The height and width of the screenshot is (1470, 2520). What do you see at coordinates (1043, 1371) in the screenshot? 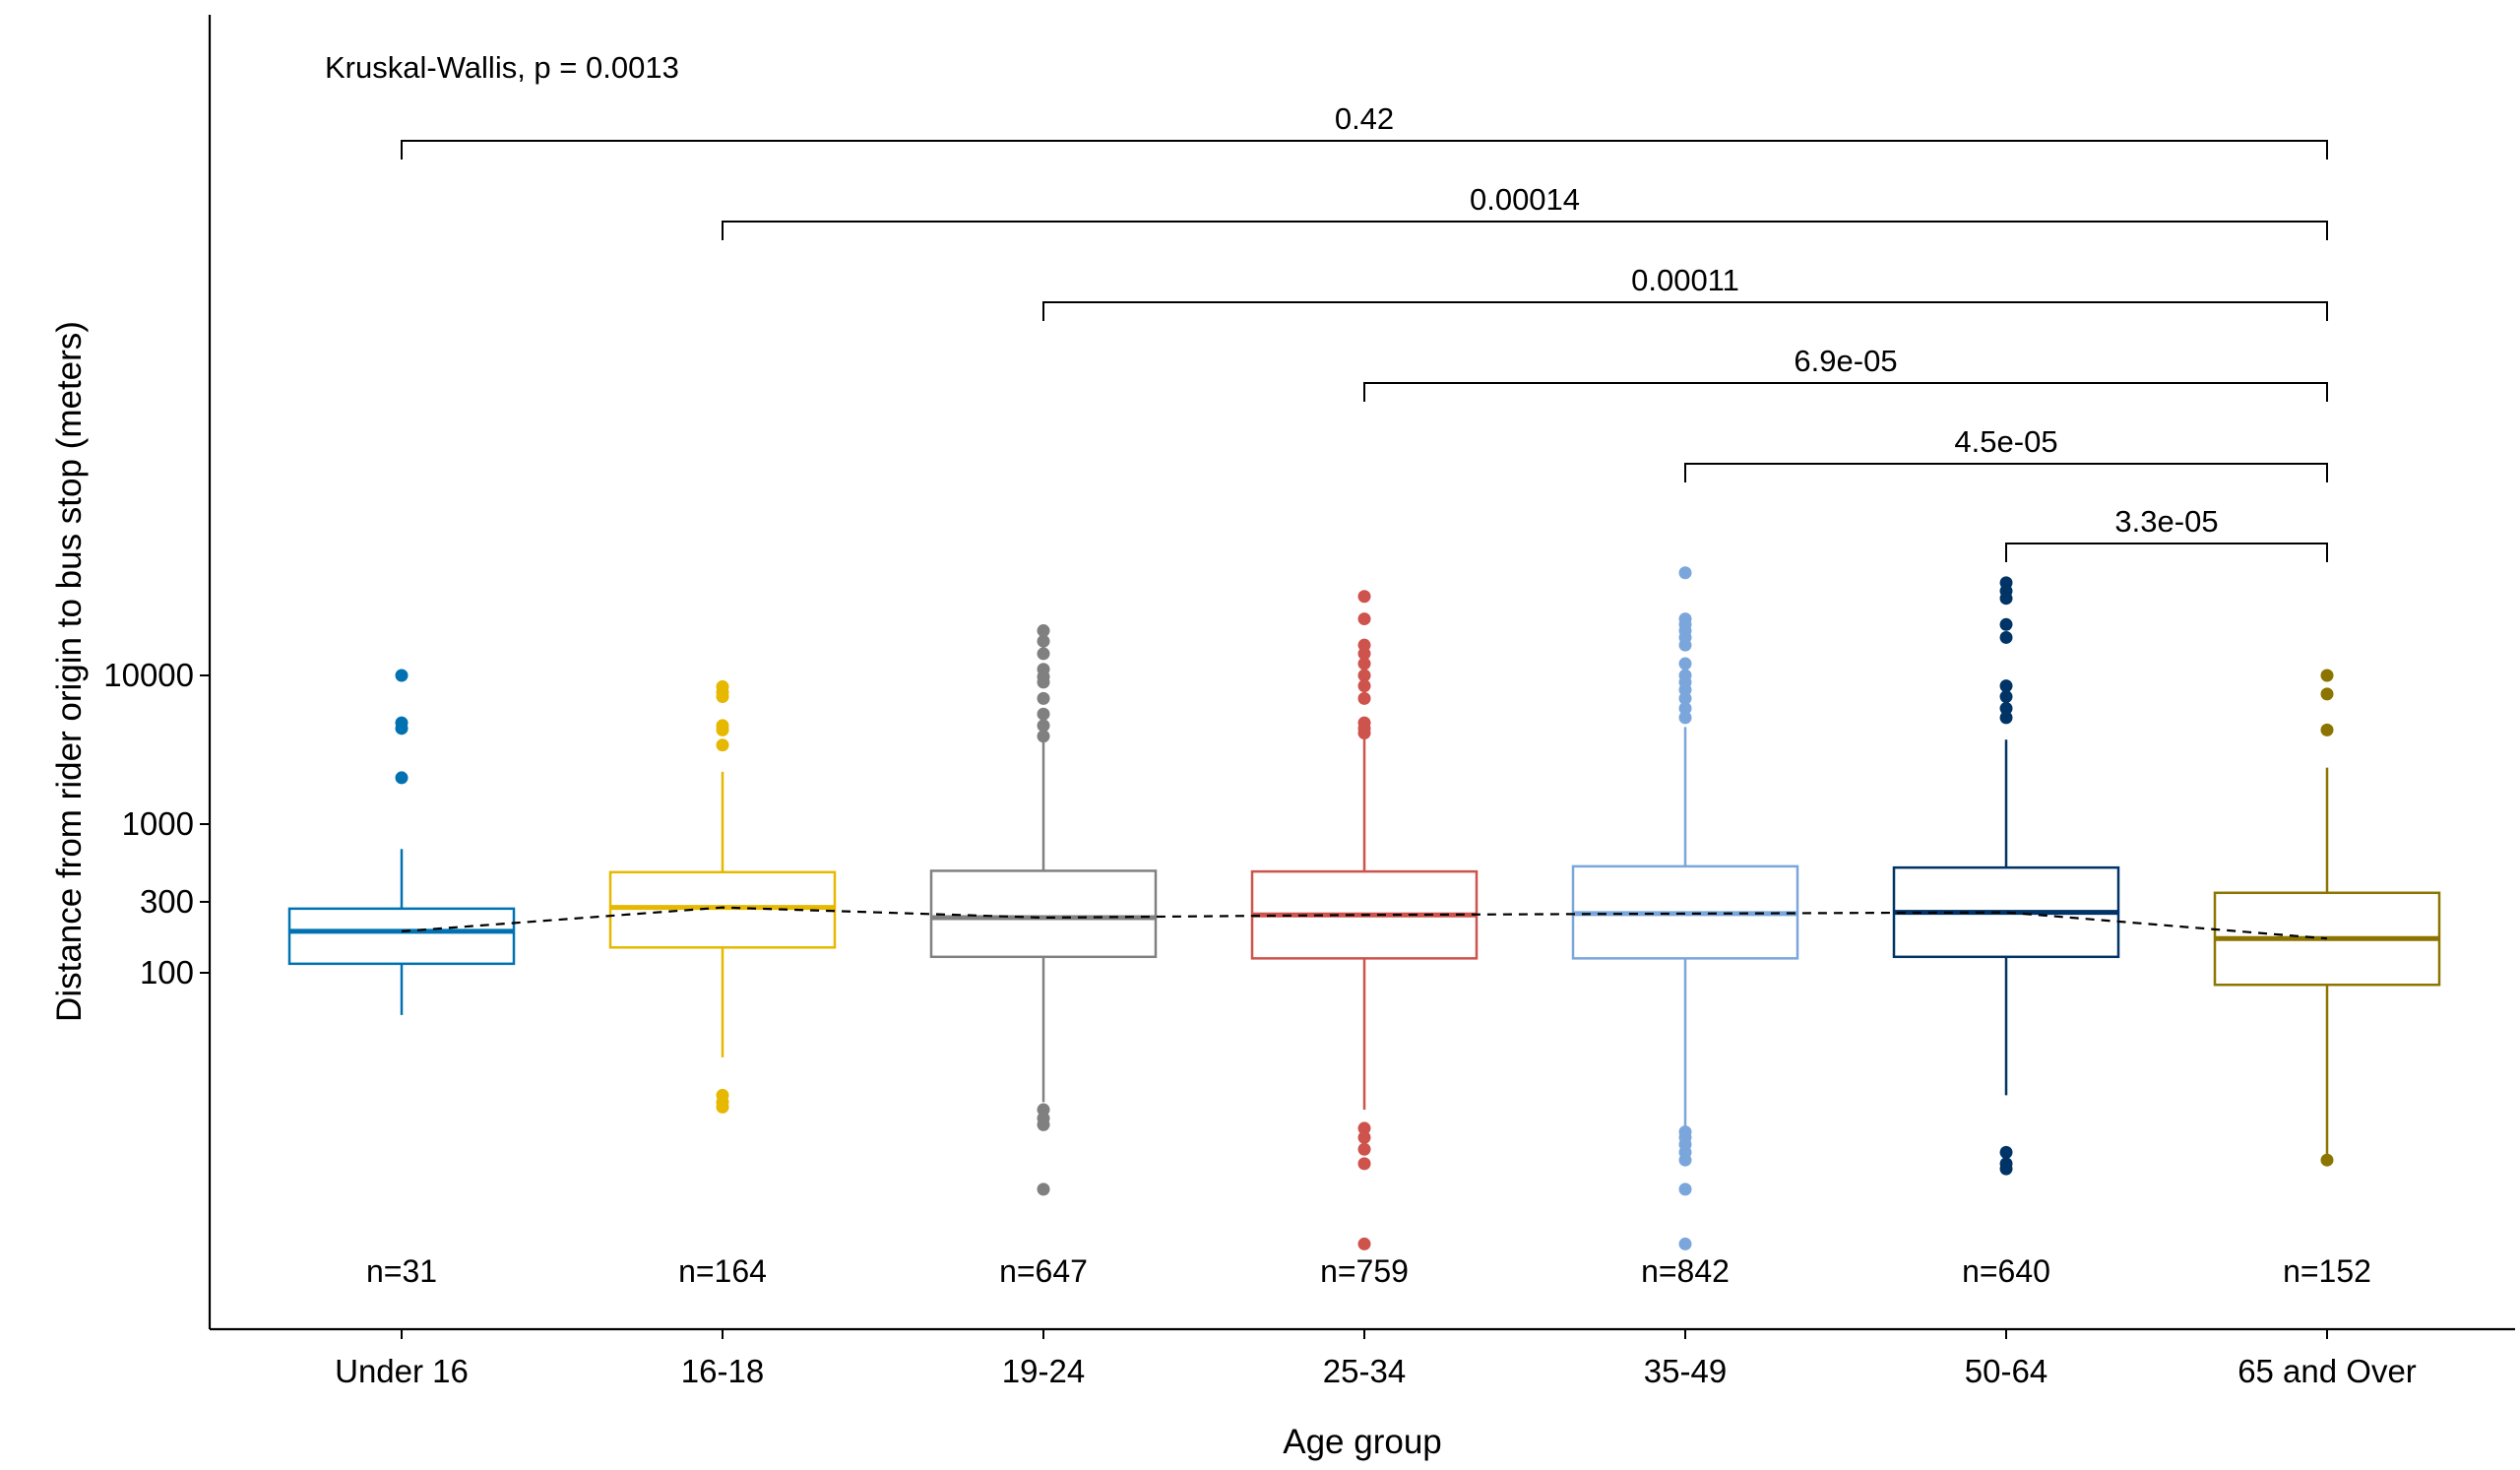
I see `x-tick-label: 19-24` at bounding box center [1043, 1371].